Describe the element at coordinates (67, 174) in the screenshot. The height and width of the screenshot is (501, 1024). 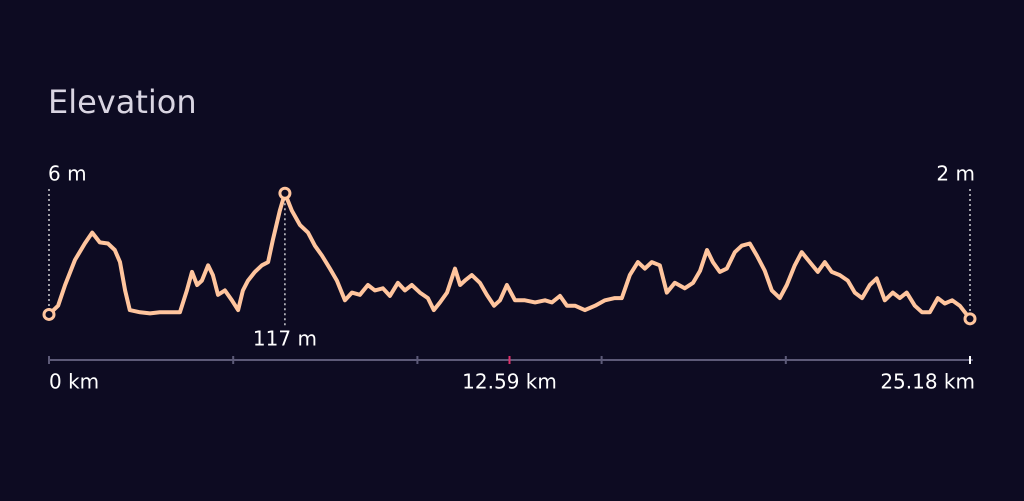
I see `annotation-label: 6 m` at that location.